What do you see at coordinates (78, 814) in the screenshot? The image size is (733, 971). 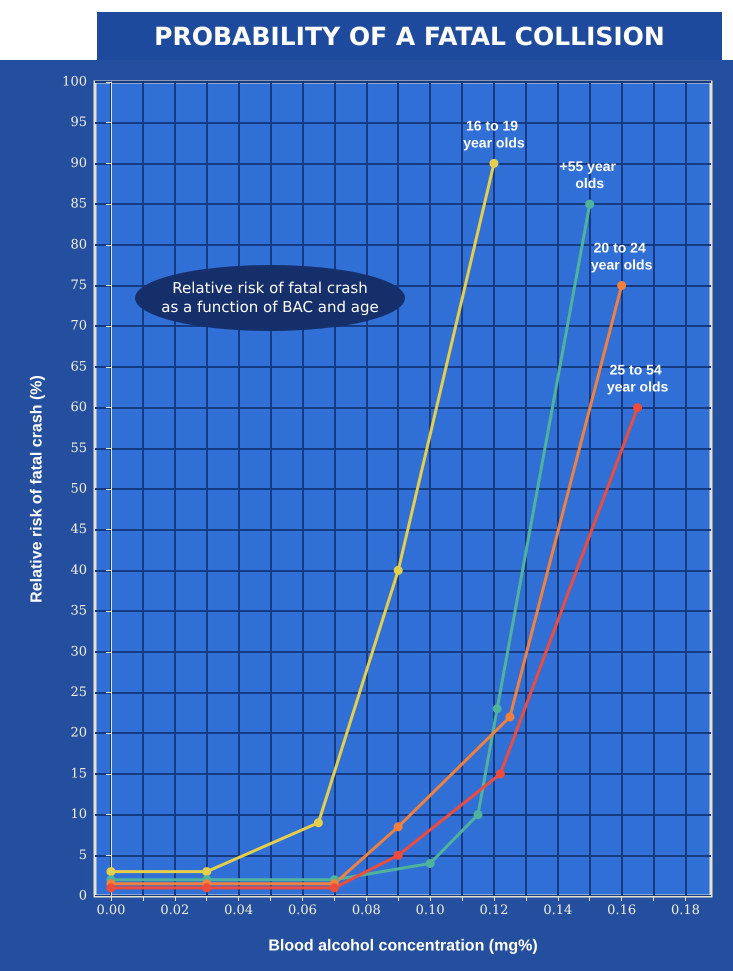 I see `y-tick-label: 10` at bounding box center [78, 814].